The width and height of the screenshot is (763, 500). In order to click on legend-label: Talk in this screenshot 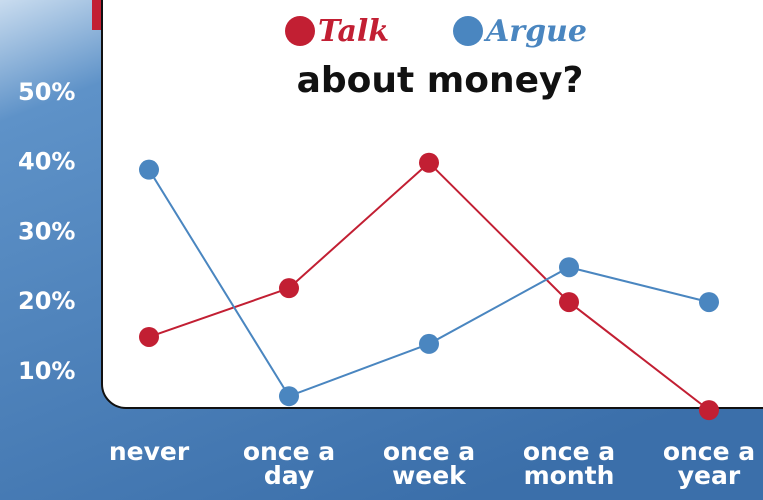, I will do `click(353, 31)`.